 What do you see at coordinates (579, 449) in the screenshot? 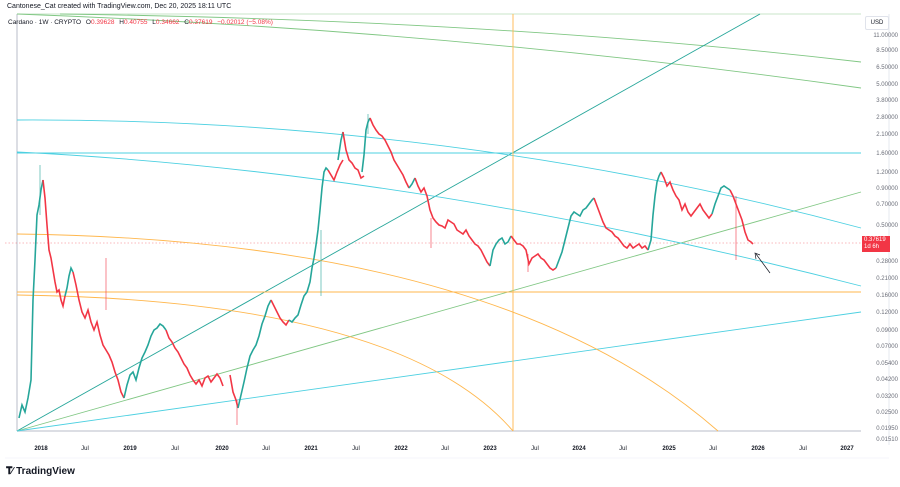
I see `time-tick: 2024` at bounding box center [579, 449].